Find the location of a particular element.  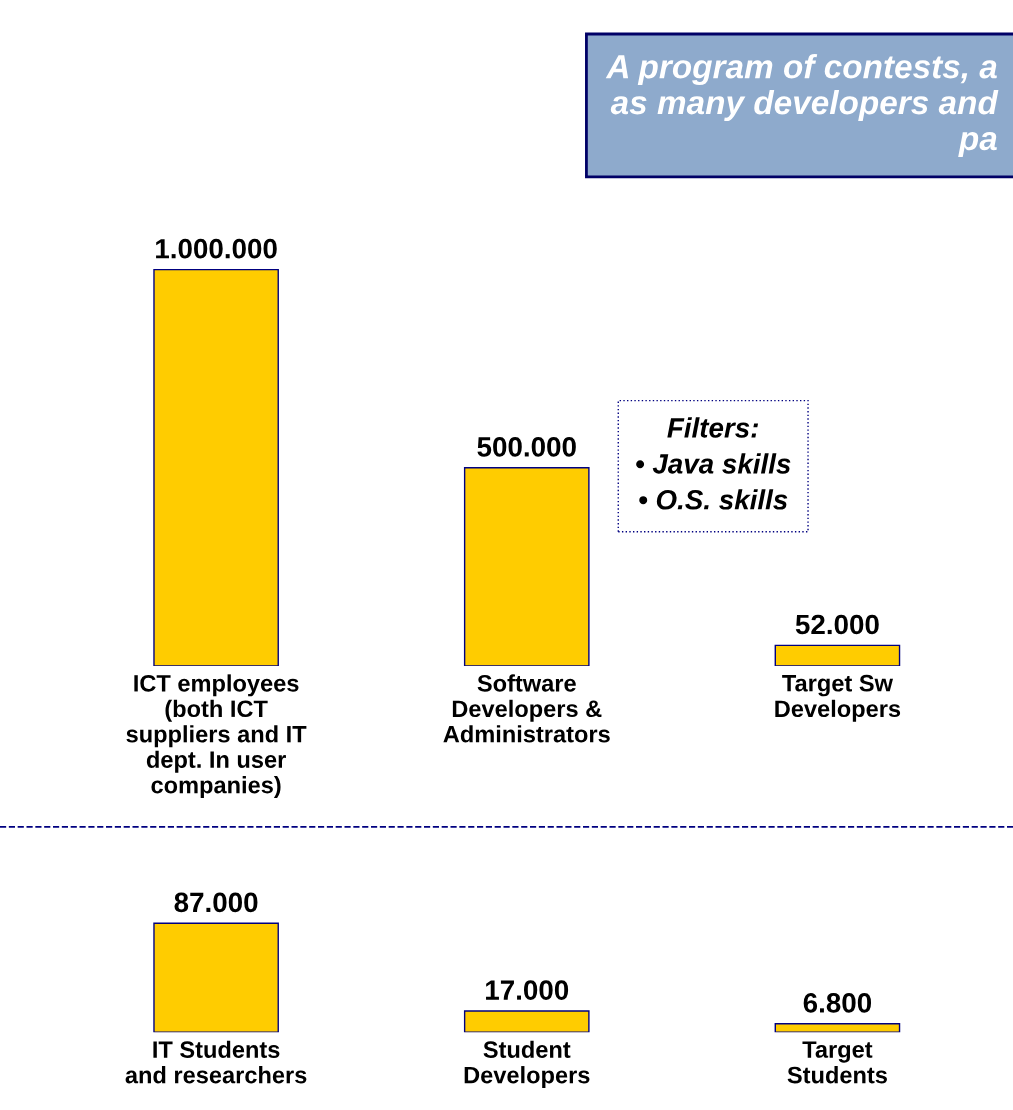

x-tick-label: IT Students and researchers is located at coordinates (216, 1062).